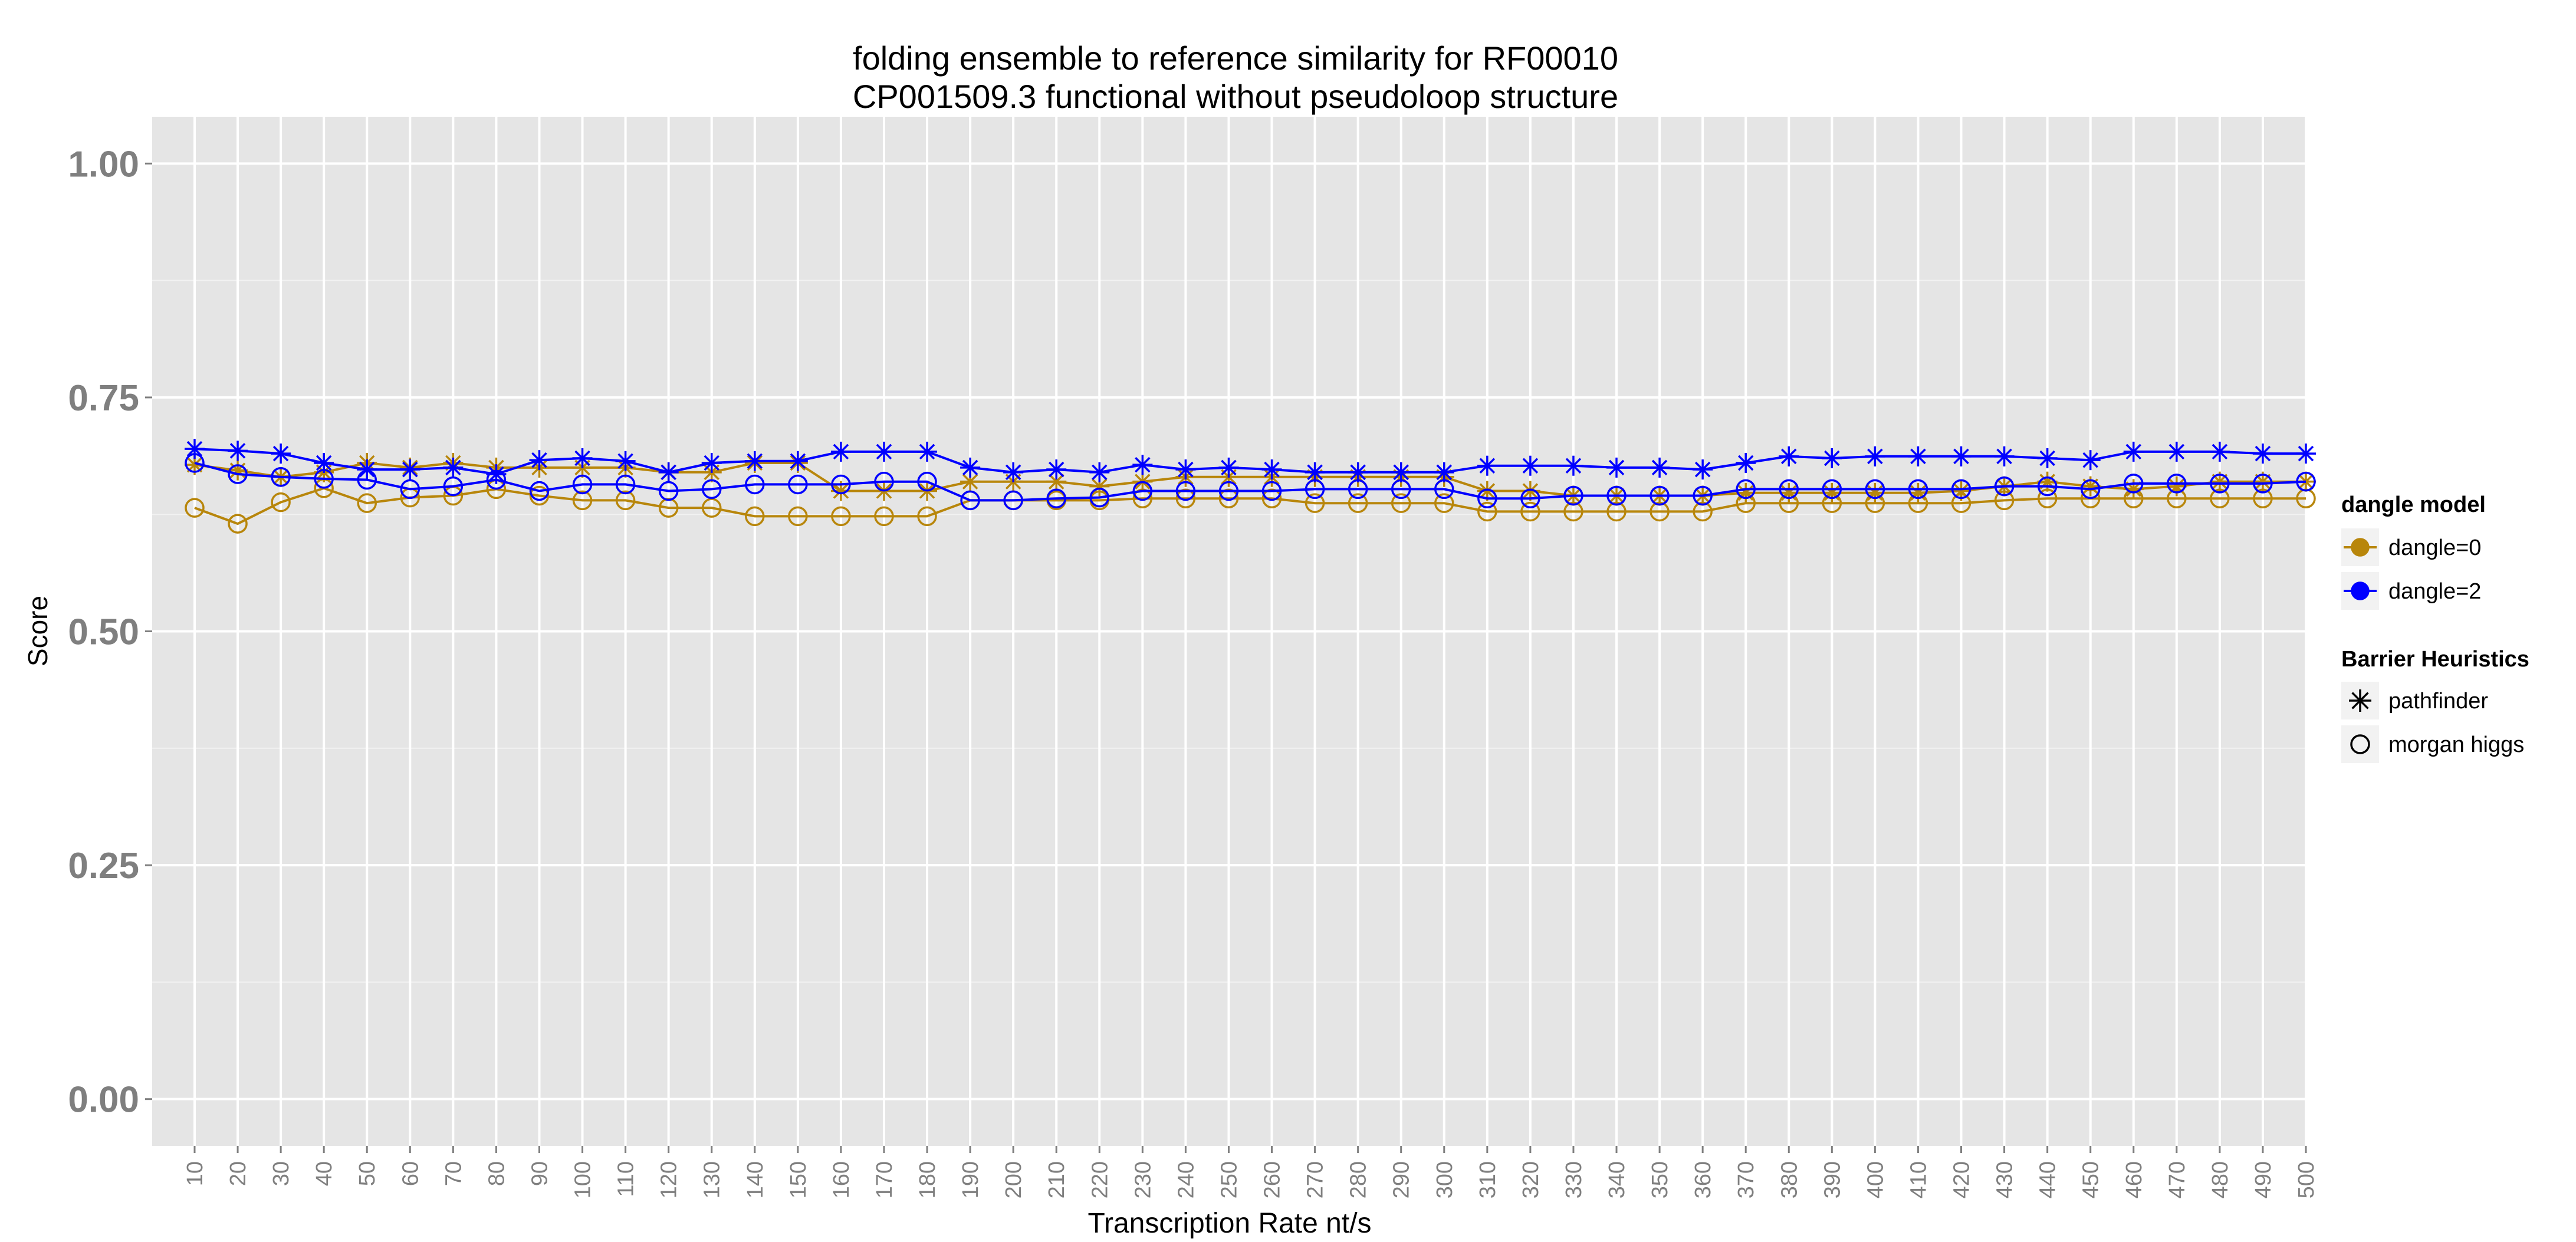  Describe the element at coordinates (103, 1100) in the screenshot. I see `y-tick-label: 0.00` at that location.